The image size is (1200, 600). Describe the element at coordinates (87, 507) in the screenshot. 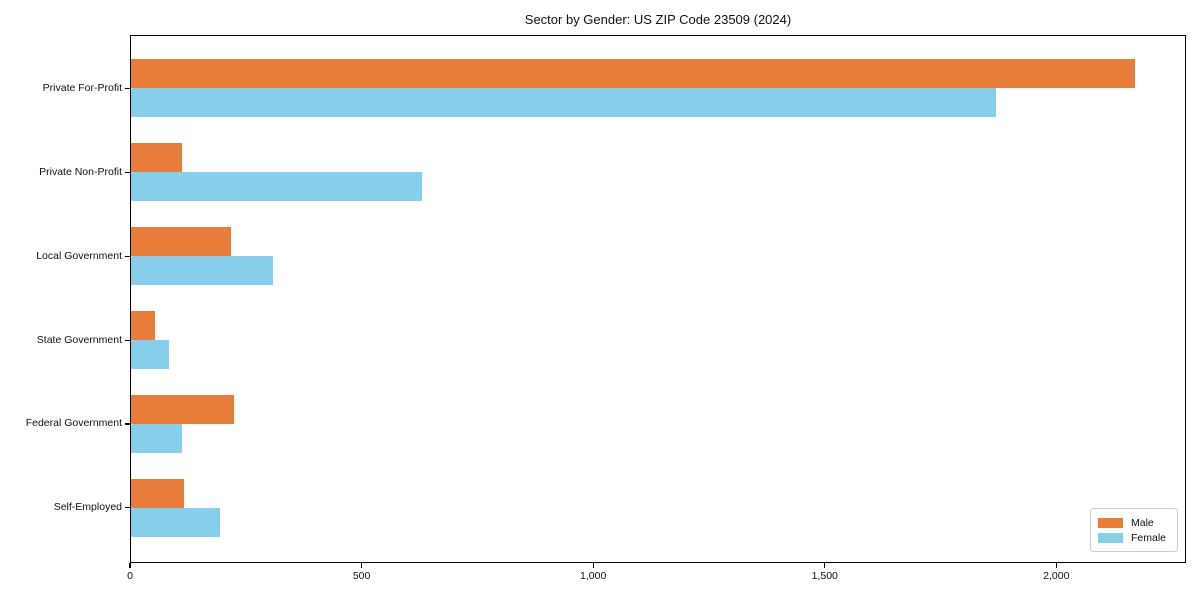

I see `y-axis-category-label: Self-Employed` at that location.